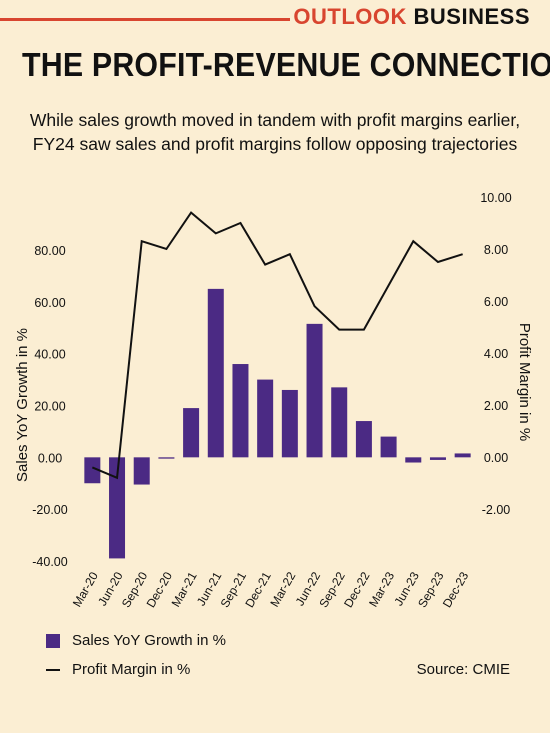 Image resolution: width=550 pixels, height=733 pixels. I want to click on x-tick-label: Mar-23, so click(381, 589).